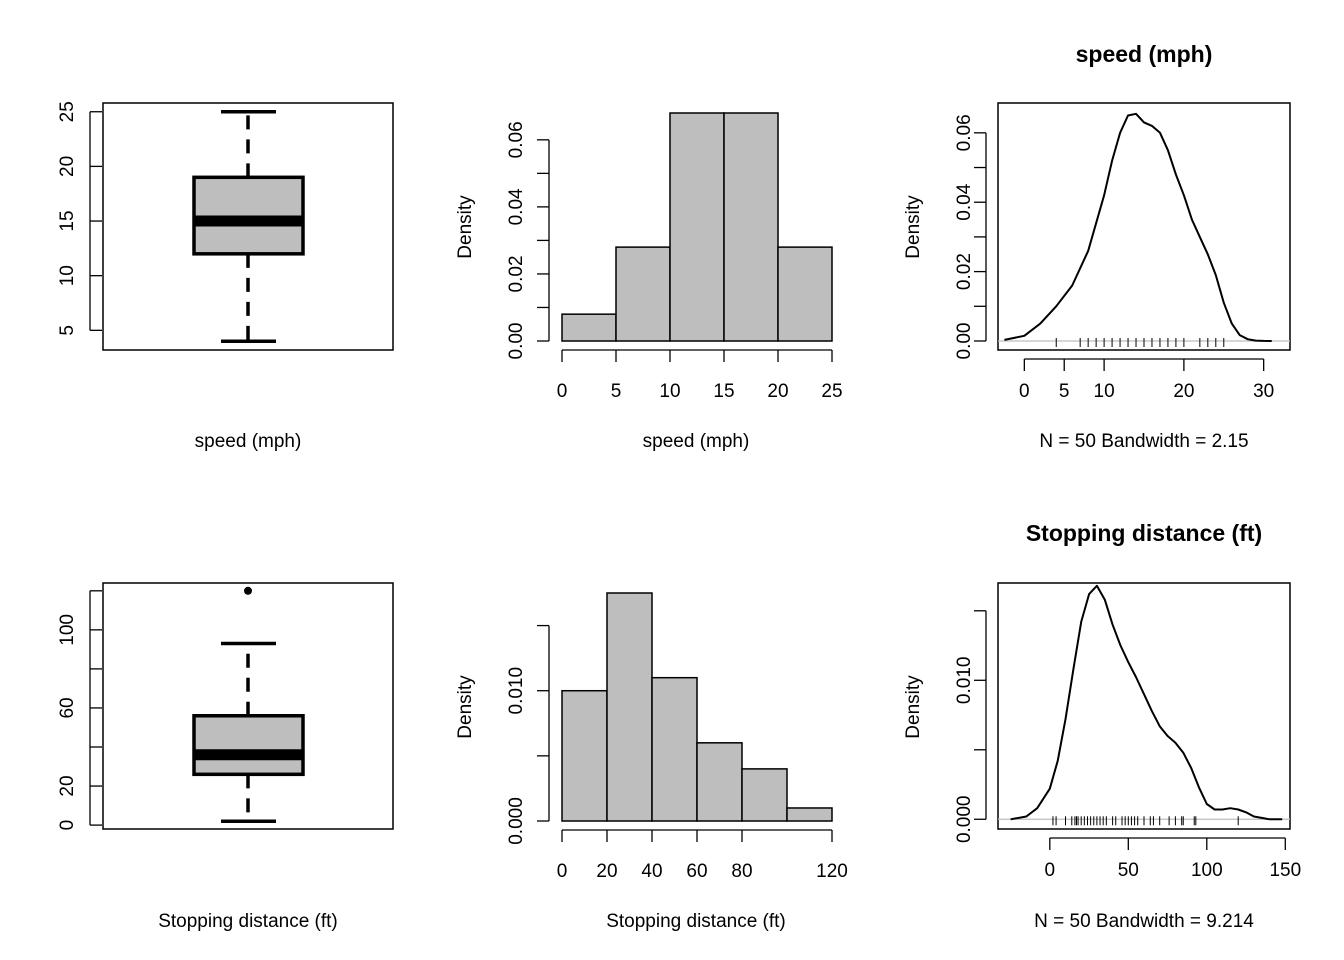 This screenshot has width=1344, height=960. I want to click on outlier-point, so click(248, 590).